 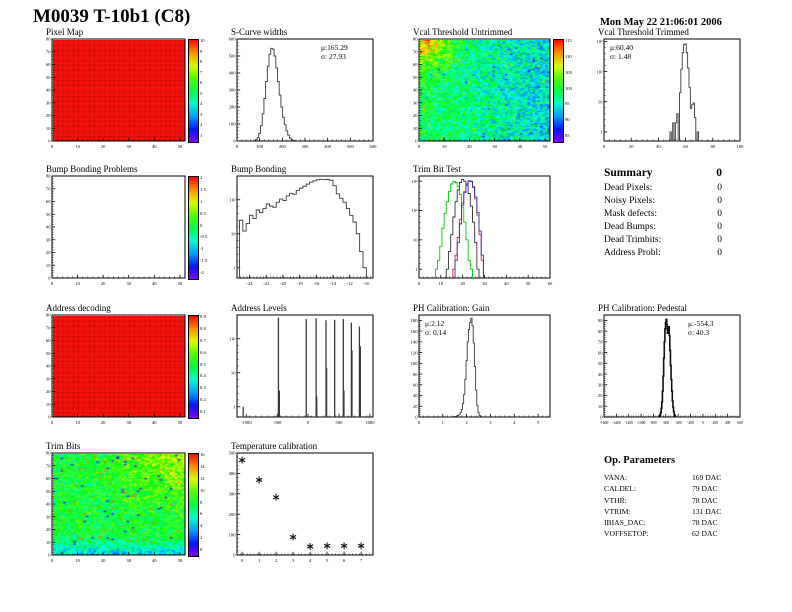 I want to click on svg-text: -14, so click(x=333, y=283).